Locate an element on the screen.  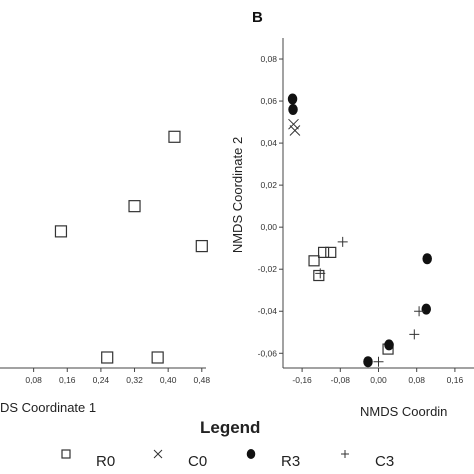
legend-marker-c0-shape is located at coordinates (158, 454).